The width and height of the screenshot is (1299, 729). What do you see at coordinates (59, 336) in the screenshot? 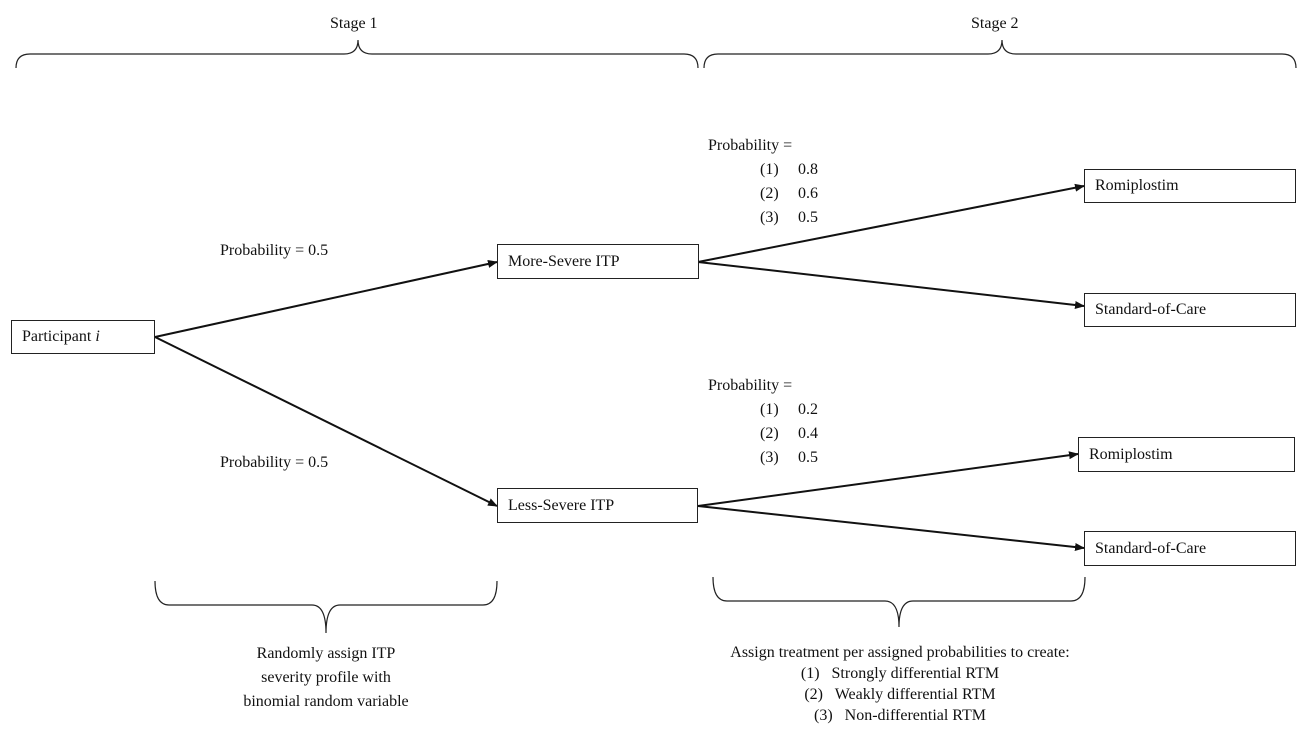
I see `participant-label: Participant` at bounding box center [59, 336].